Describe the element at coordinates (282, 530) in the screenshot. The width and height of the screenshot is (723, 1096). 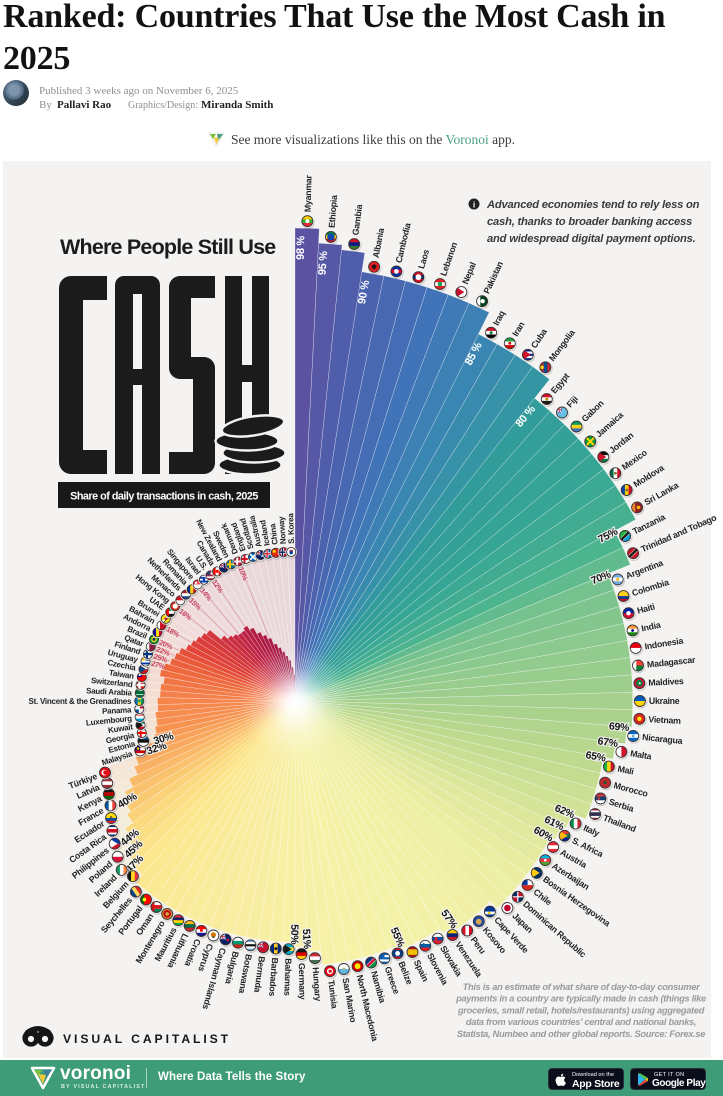
I see `svg-text: Norway` at that location.